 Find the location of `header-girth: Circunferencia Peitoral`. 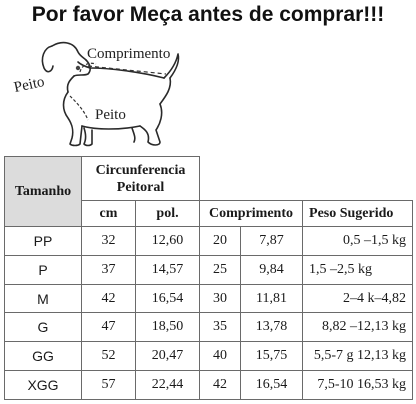

header-girth: Circunferencia Peitoral is located at coordinates (140, 178).